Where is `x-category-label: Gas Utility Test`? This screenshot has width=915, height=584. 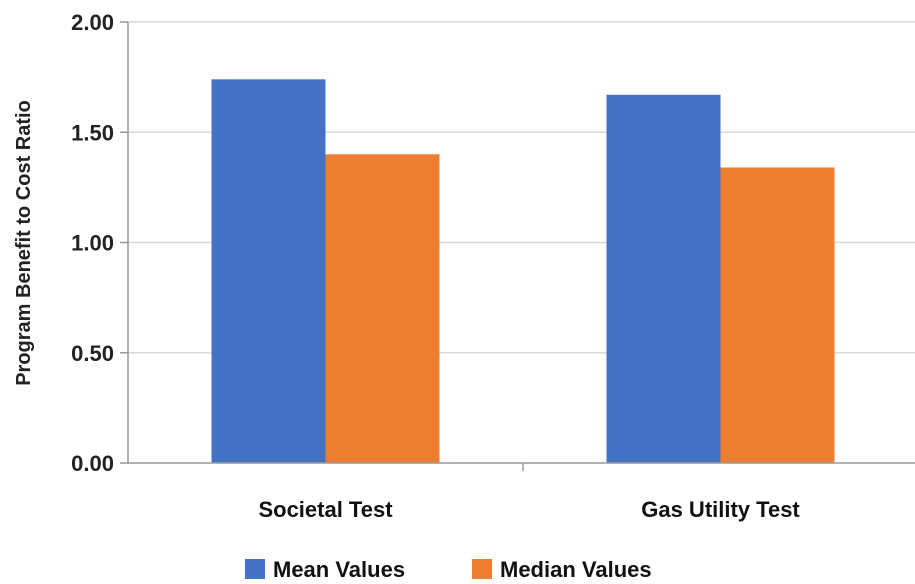
x-category-label: Gas Utility Test is located at coordinates (720, 509).